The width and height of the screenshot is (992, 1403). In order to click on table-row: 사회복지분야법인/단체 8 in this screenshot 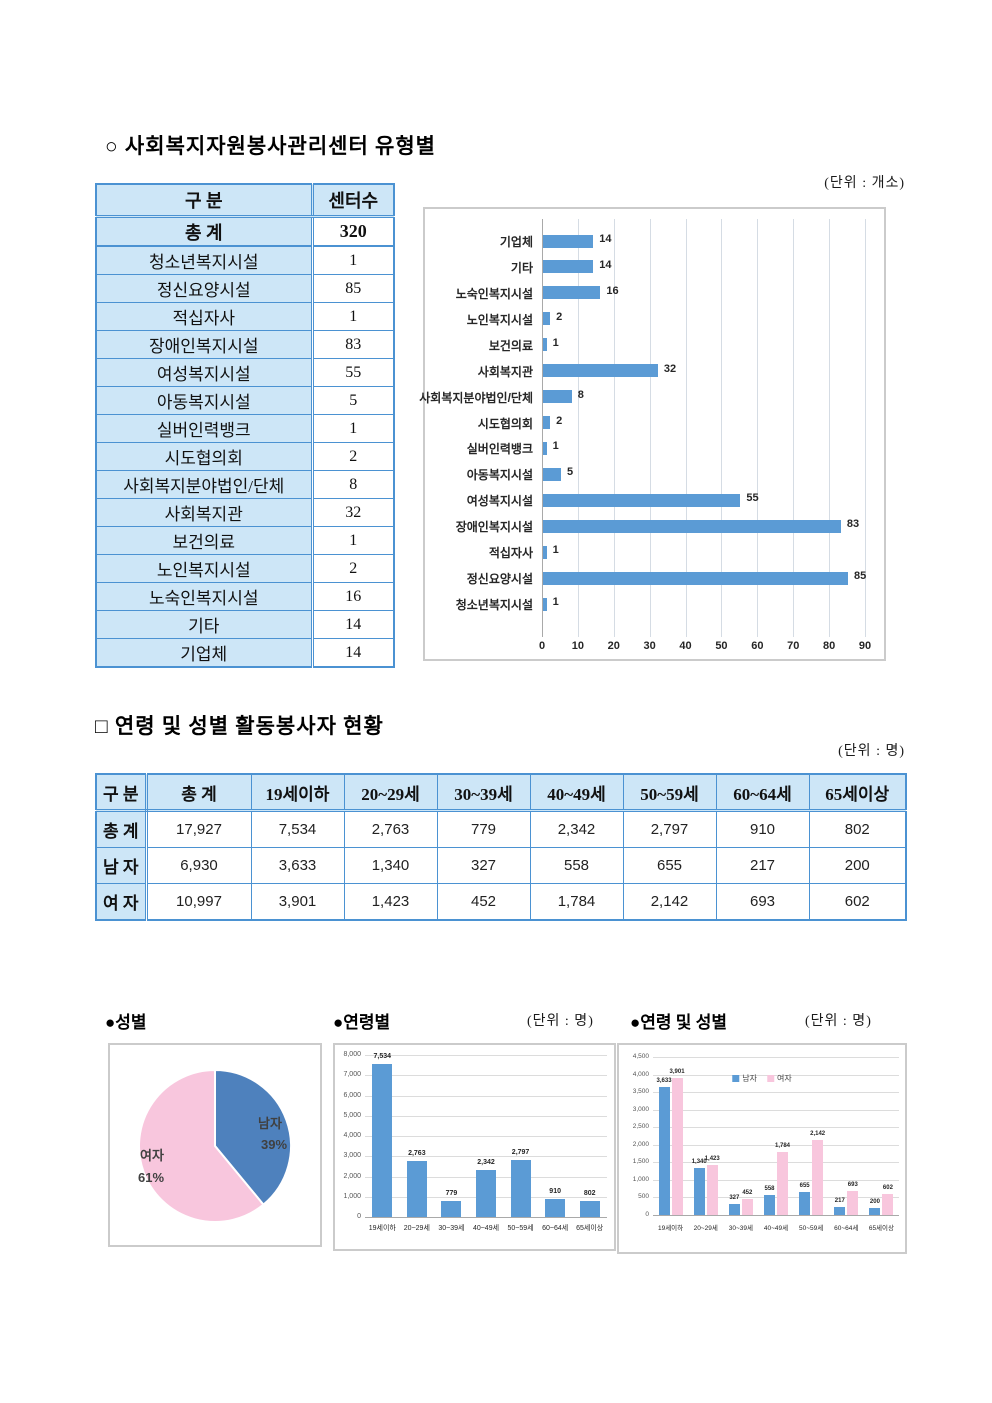, I will do `click(245, 484)`.